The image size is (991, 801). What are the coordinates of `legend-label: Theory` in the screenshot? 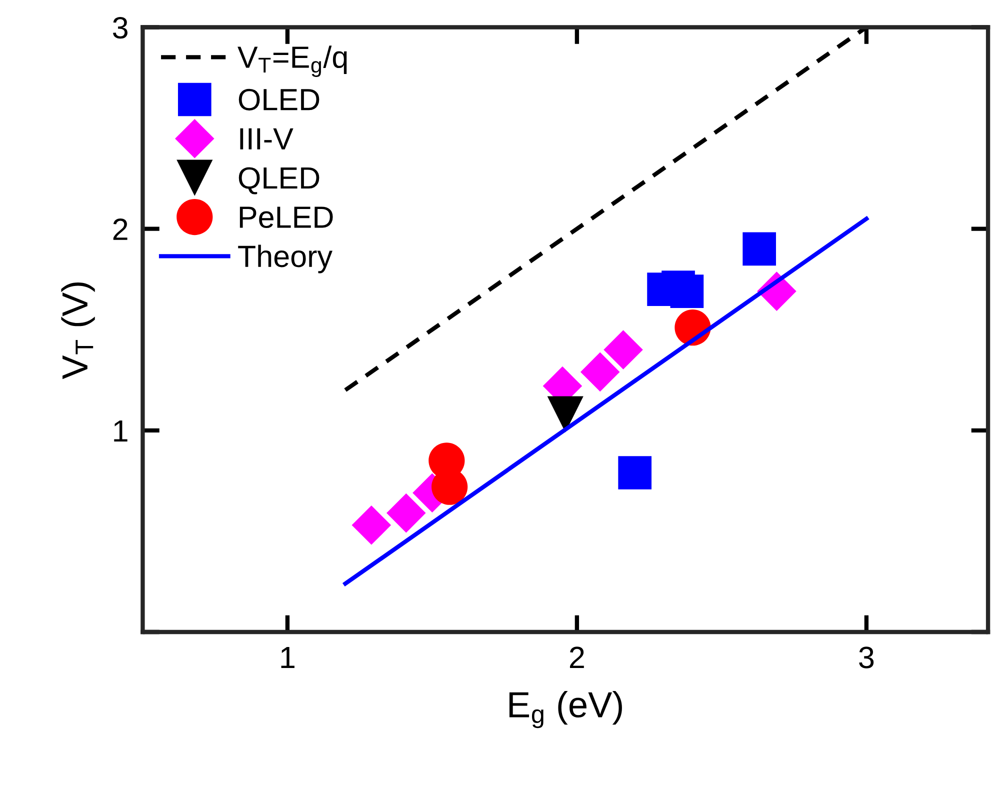 It's located at (285, 259).